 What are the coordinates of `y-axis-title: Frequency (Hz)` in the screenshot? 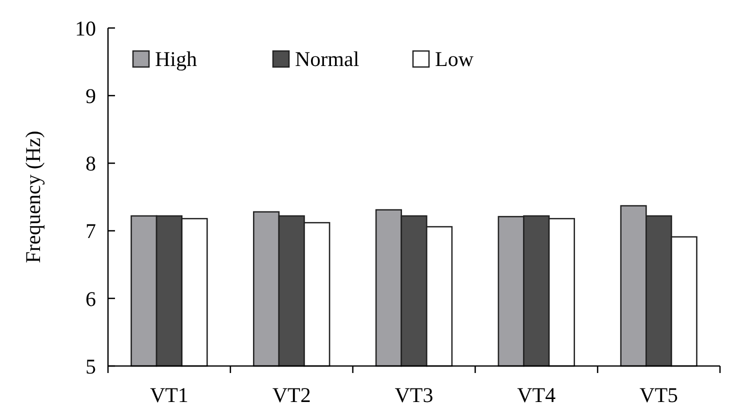 It's located at (33, 197).